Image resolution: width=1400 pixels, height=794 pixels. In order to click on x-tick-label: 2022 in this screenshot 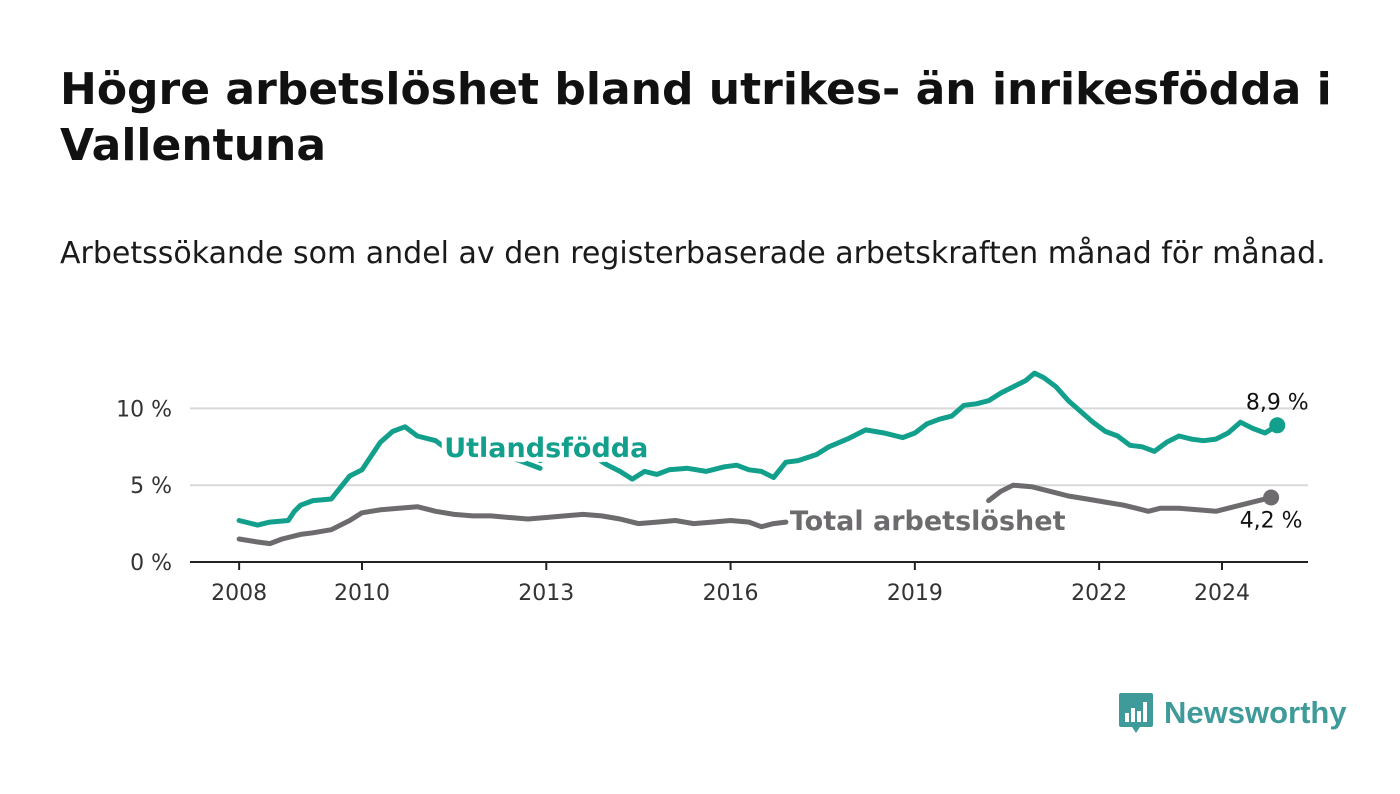, I will do `click(1099, 593)`.